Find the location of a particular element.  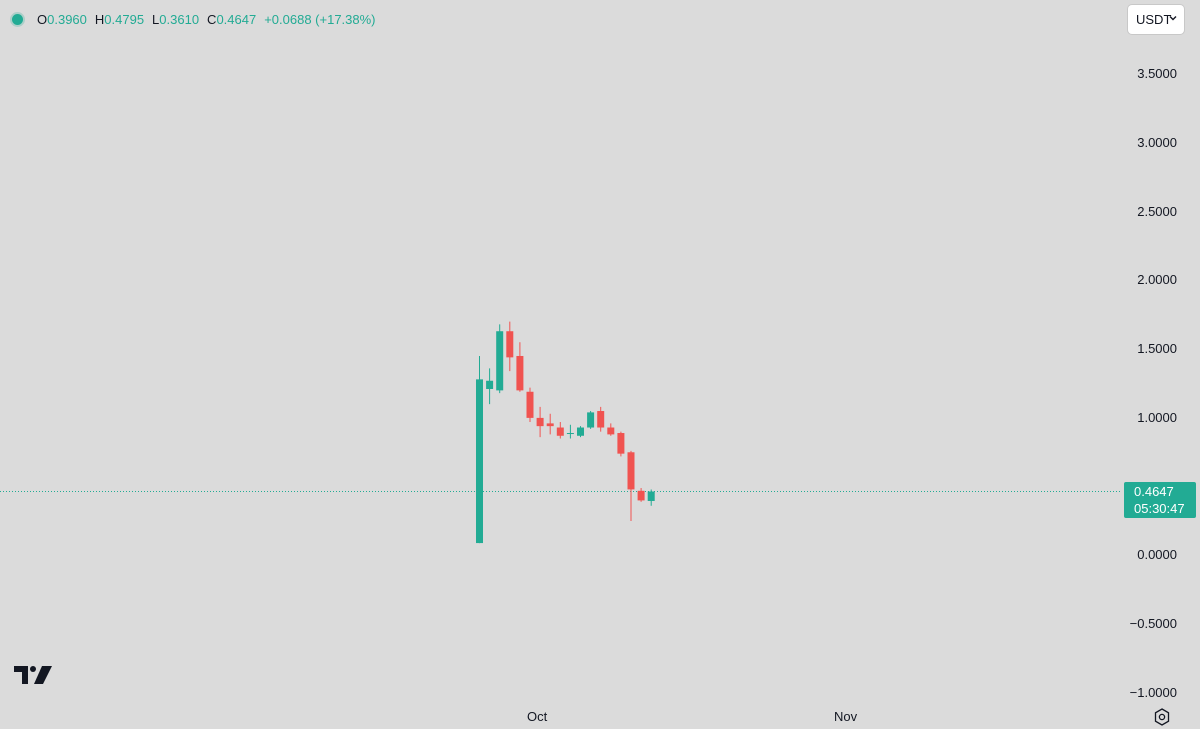

candles-layer is located at coordinates (565, 432).